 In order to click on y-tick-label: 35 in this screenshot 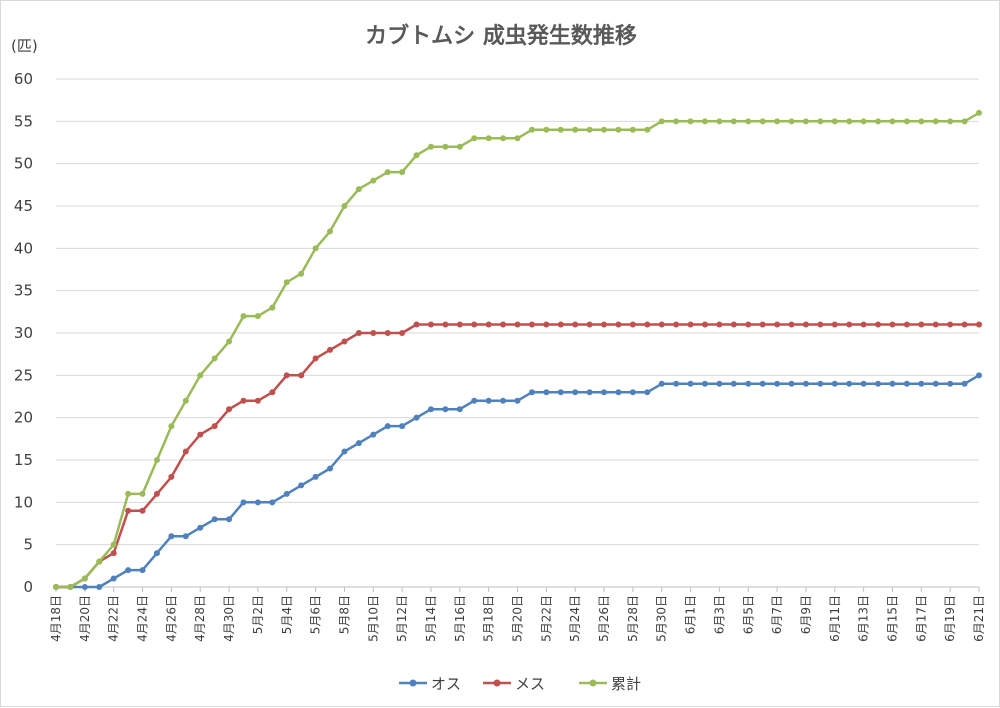, I will do `click(23, 291)`.